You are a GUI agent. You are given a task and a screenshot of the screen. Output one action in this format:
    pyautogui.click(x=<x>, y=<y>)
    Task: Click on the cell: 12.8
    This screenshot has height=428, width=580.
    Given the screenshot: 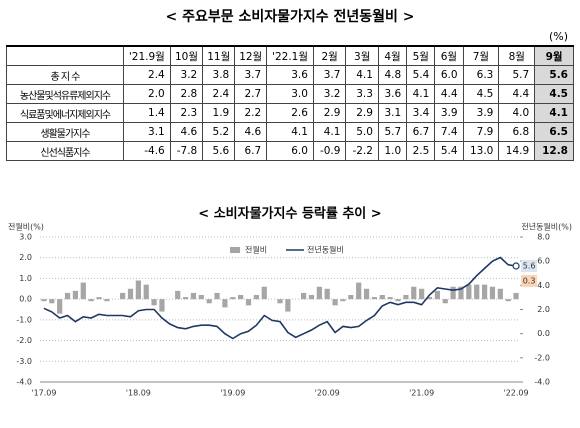 What is the action you would take?
    pyautogui.click(x=554, y=151)
    